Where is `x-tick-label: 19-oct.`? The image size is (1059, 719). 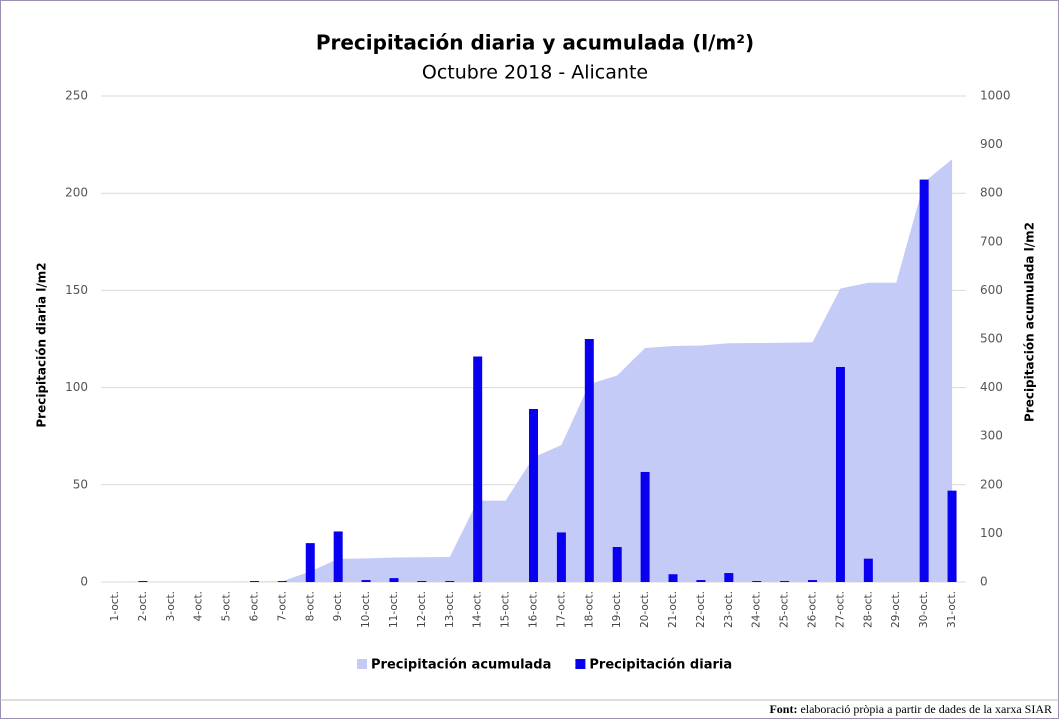
x-tick-label: 19-oct. is located at coordinates (617, 609).